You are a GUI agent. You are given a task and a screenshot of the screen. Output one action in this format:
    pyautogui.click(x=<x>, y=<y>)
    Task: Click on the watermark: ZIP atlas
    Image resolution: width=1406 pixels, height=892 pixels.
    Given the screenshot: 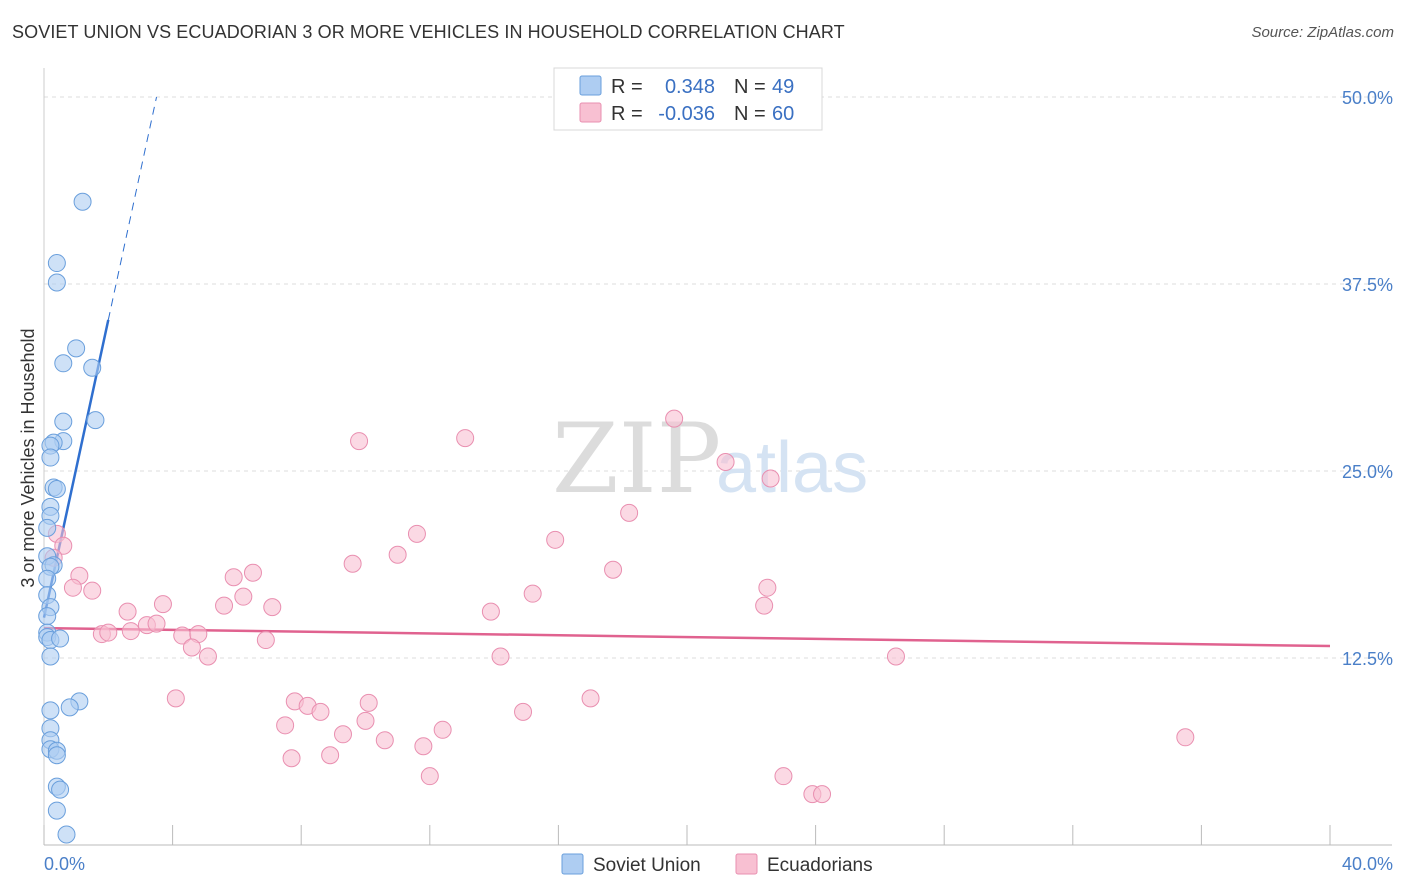 What is the action you would take?
    pyautogui.click(x=710, y=459)
    